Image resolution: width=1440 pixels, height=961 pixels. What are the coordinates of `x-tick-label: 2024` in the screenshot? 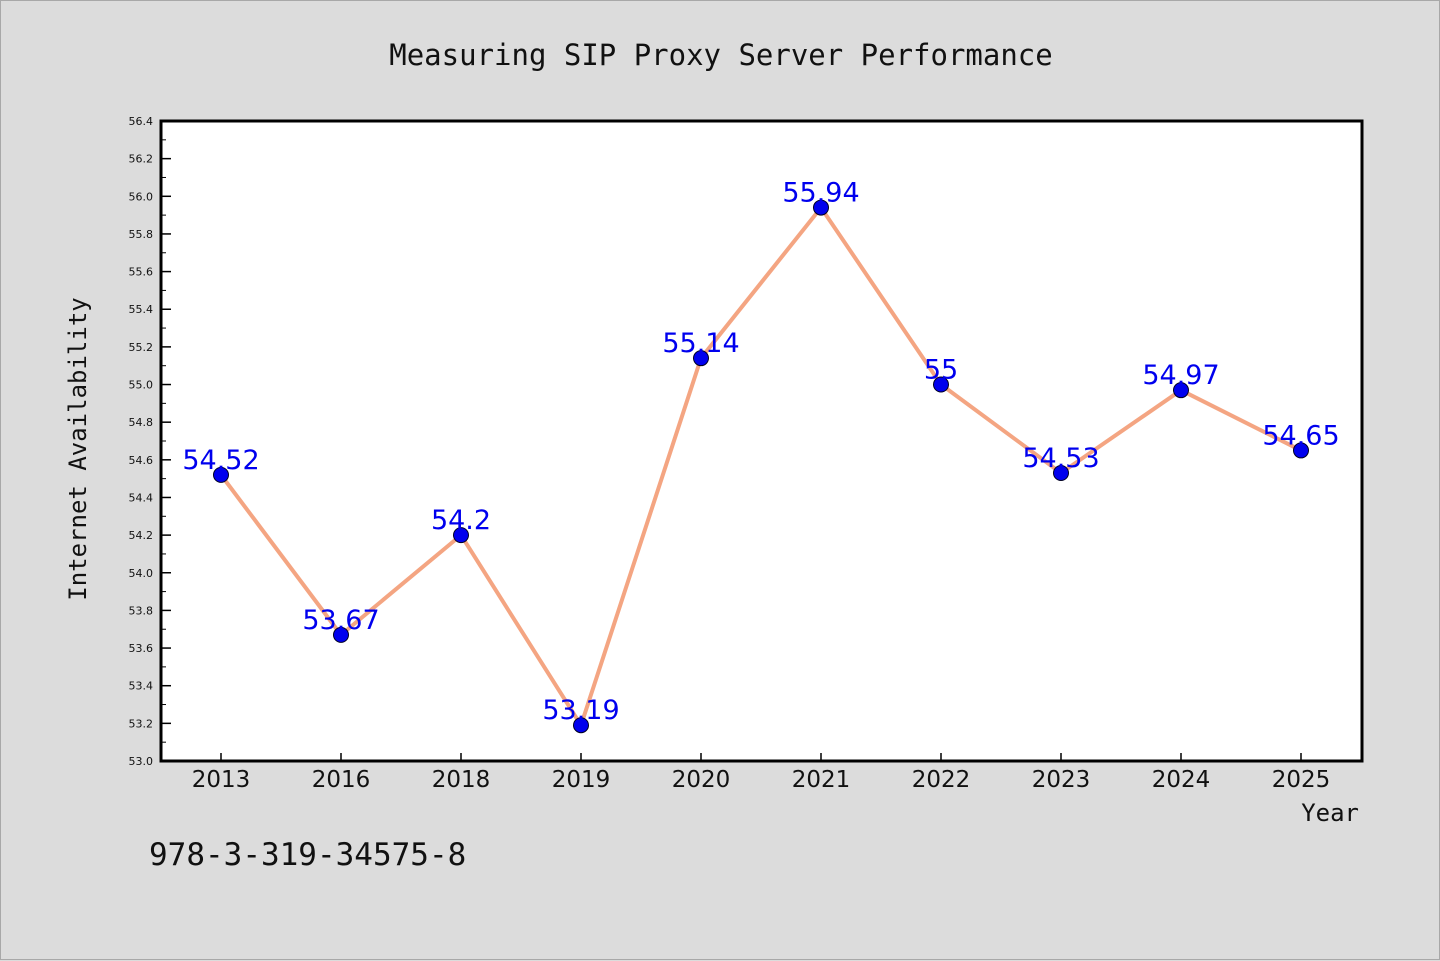 It's located at (1181, 780).